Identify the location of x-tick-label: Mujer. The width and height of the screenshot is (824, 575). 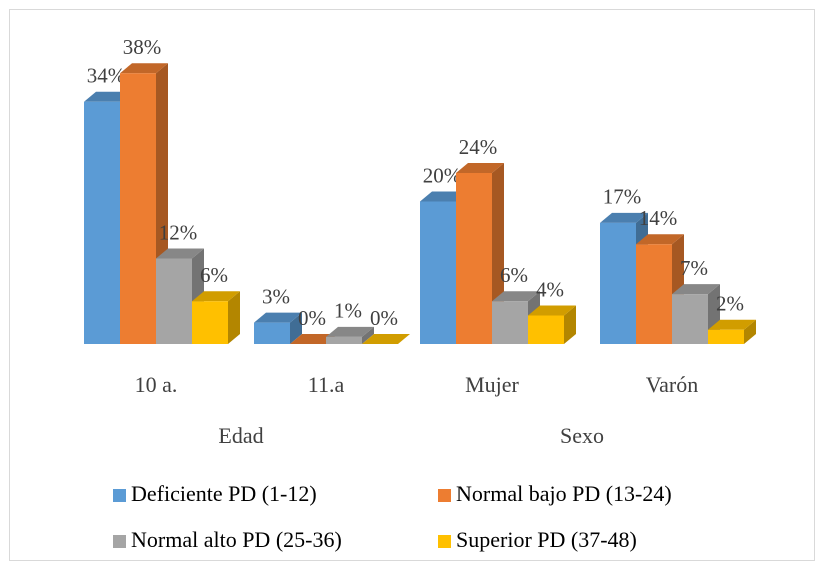
(492, 384).